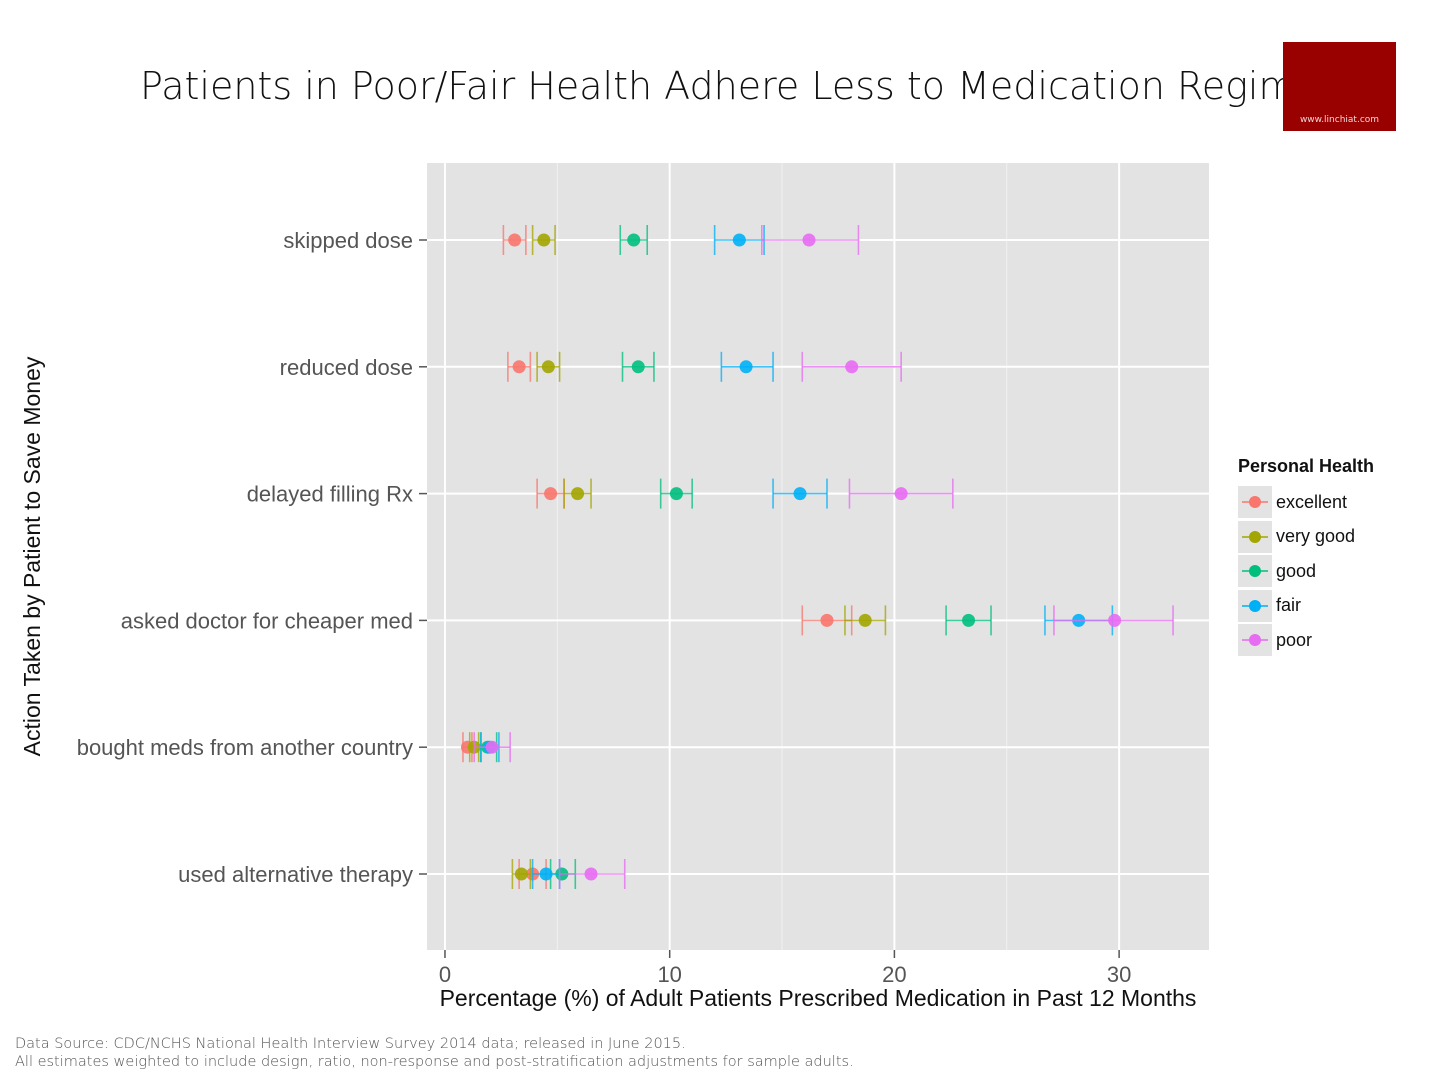  Describe the element at coordinates (1333, 640) in the screenshot. I see `legend-item-poor: poor` at that location.